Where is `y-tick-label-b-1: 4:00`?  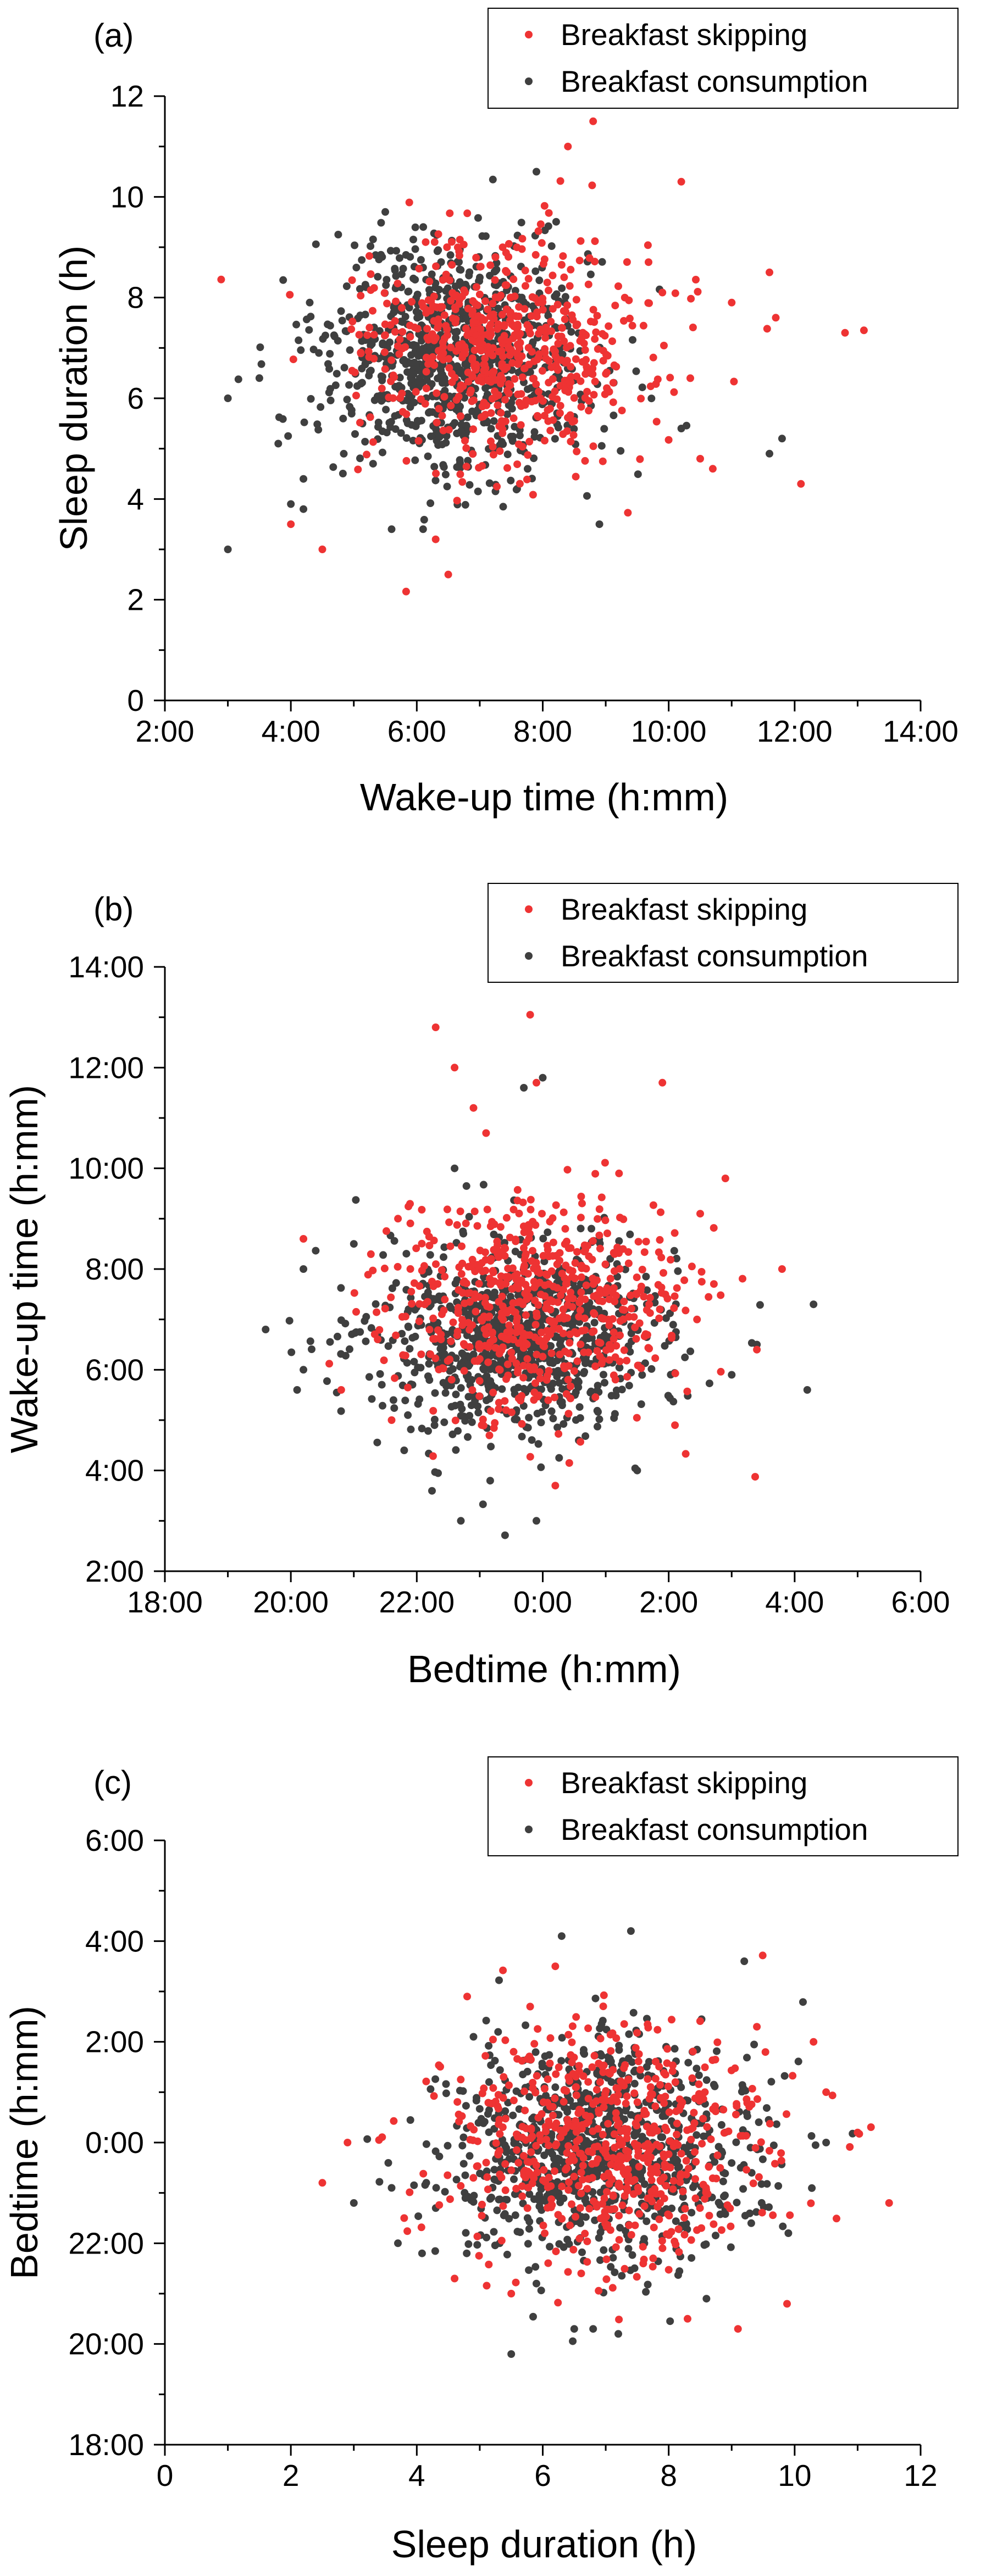
y-tick-label-b-1: 4:00 is located at coordinates (115, 1471).